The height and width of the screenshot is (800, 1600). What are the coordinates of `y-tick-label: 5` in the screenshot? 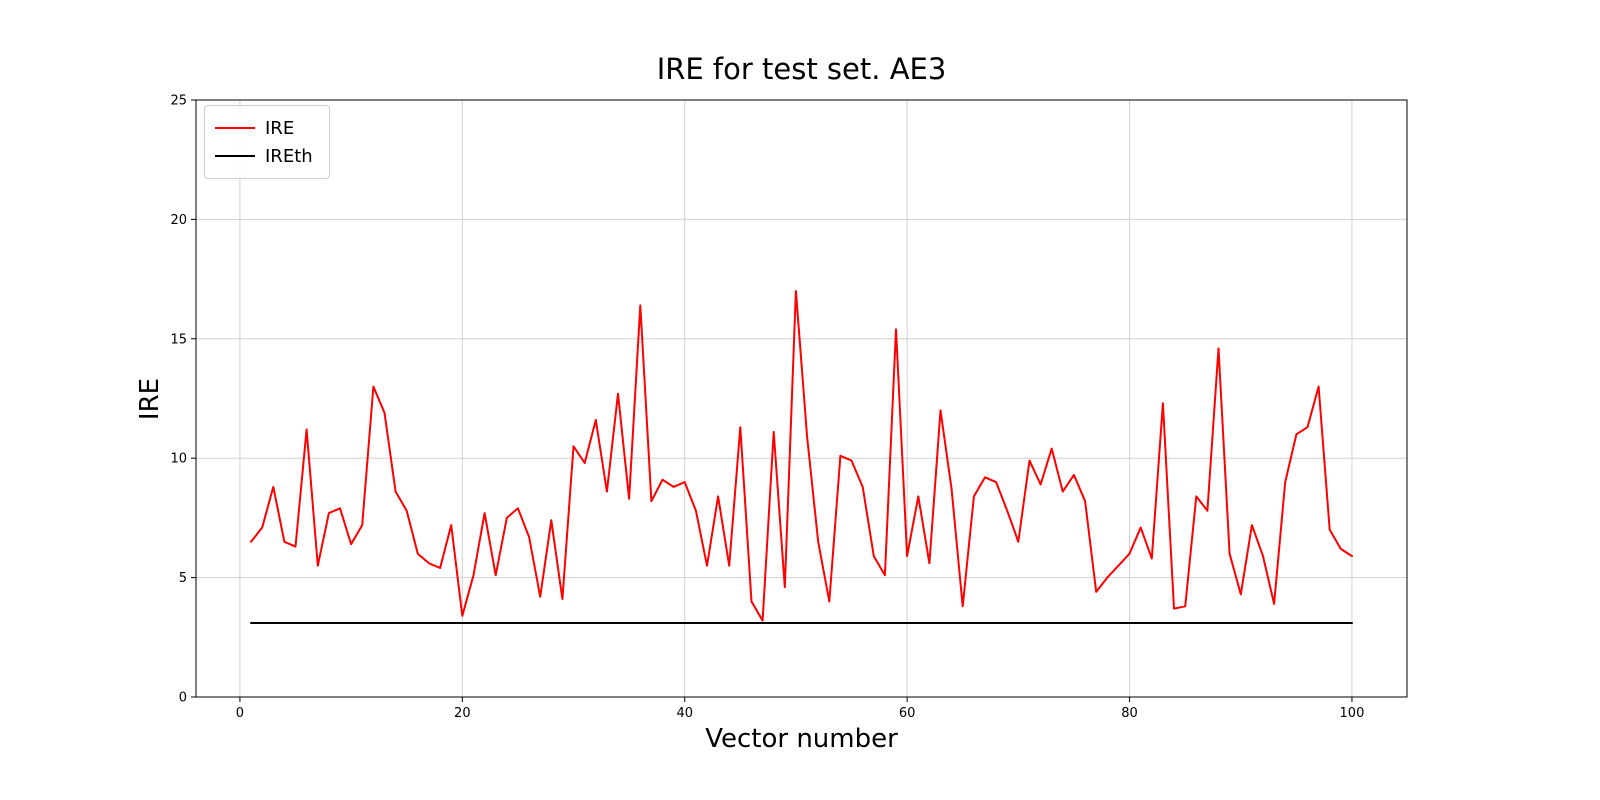 It's located at (183, 578).